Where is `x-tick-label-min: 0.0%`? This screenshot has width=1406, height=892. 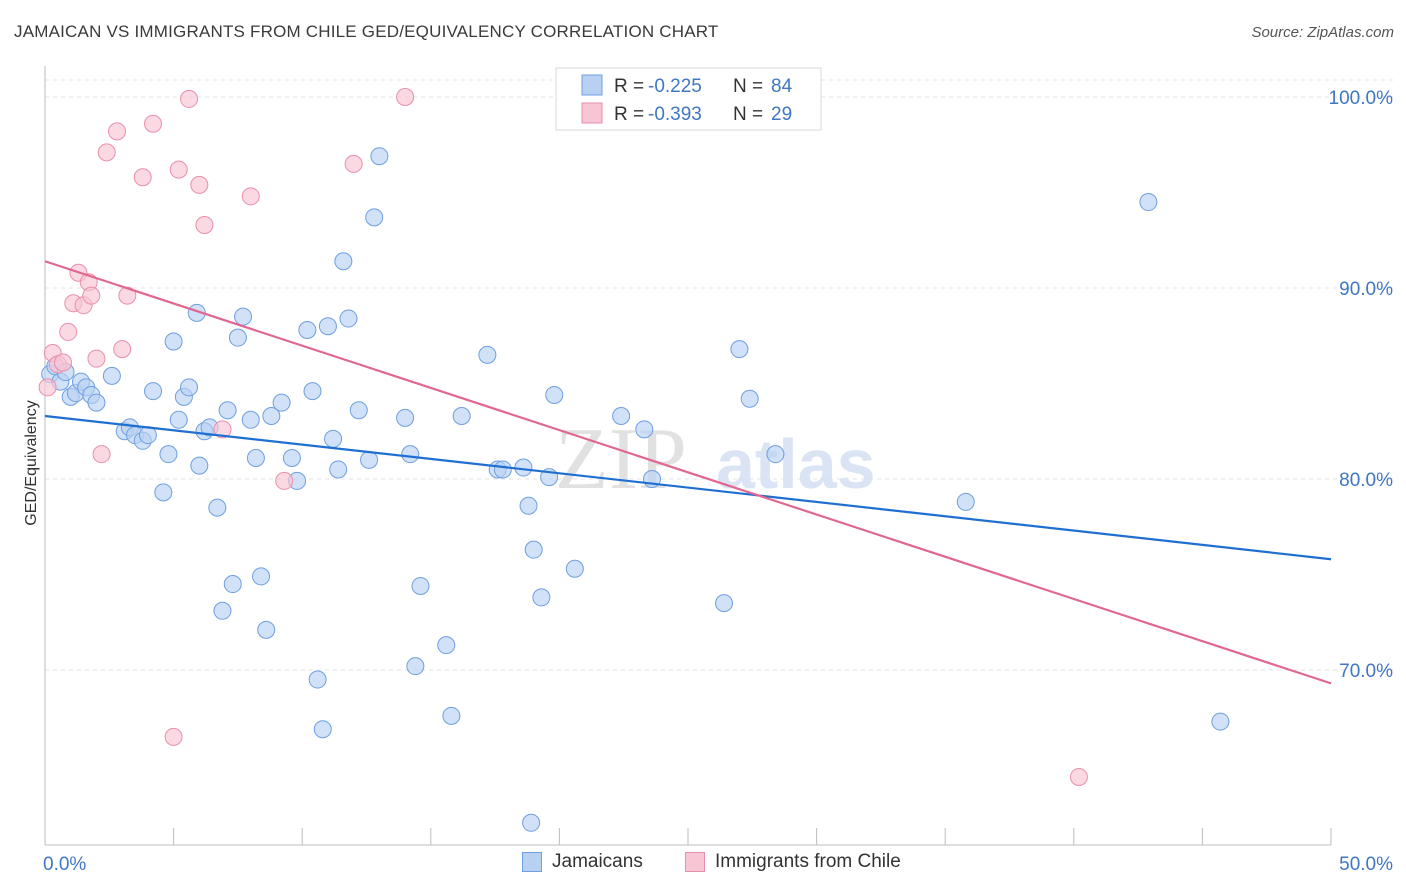
x-tick-label-min: 0.0% is located at coordinates (64, 864).